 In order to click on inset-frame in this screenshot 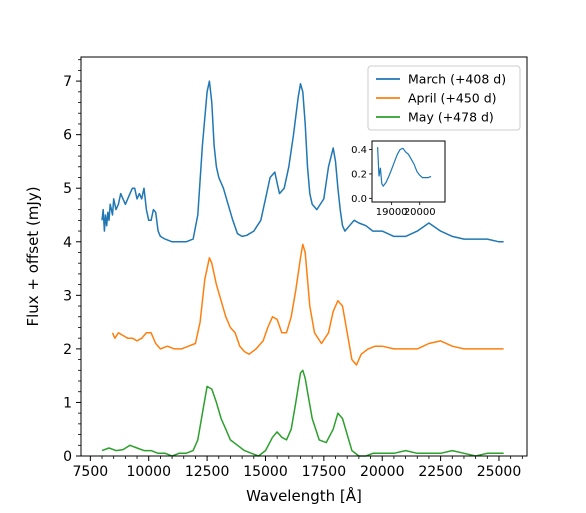, I will do `click(408, 171)`.